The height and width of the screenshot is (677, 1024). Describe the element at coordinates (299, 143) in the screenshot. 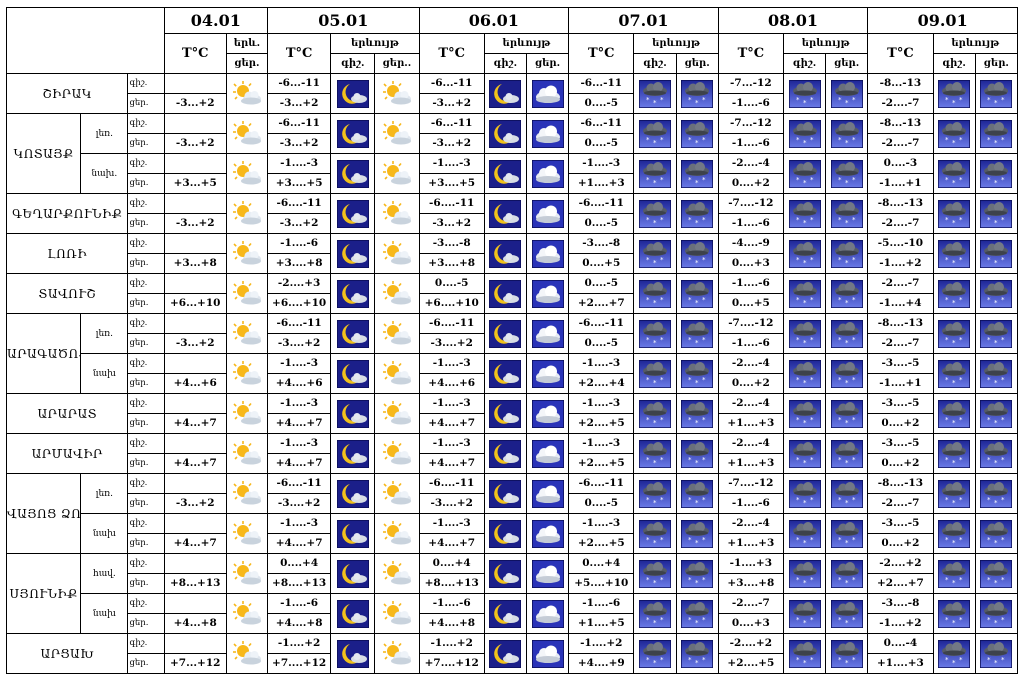

I see `temperature-day: -3...+2` at that location.